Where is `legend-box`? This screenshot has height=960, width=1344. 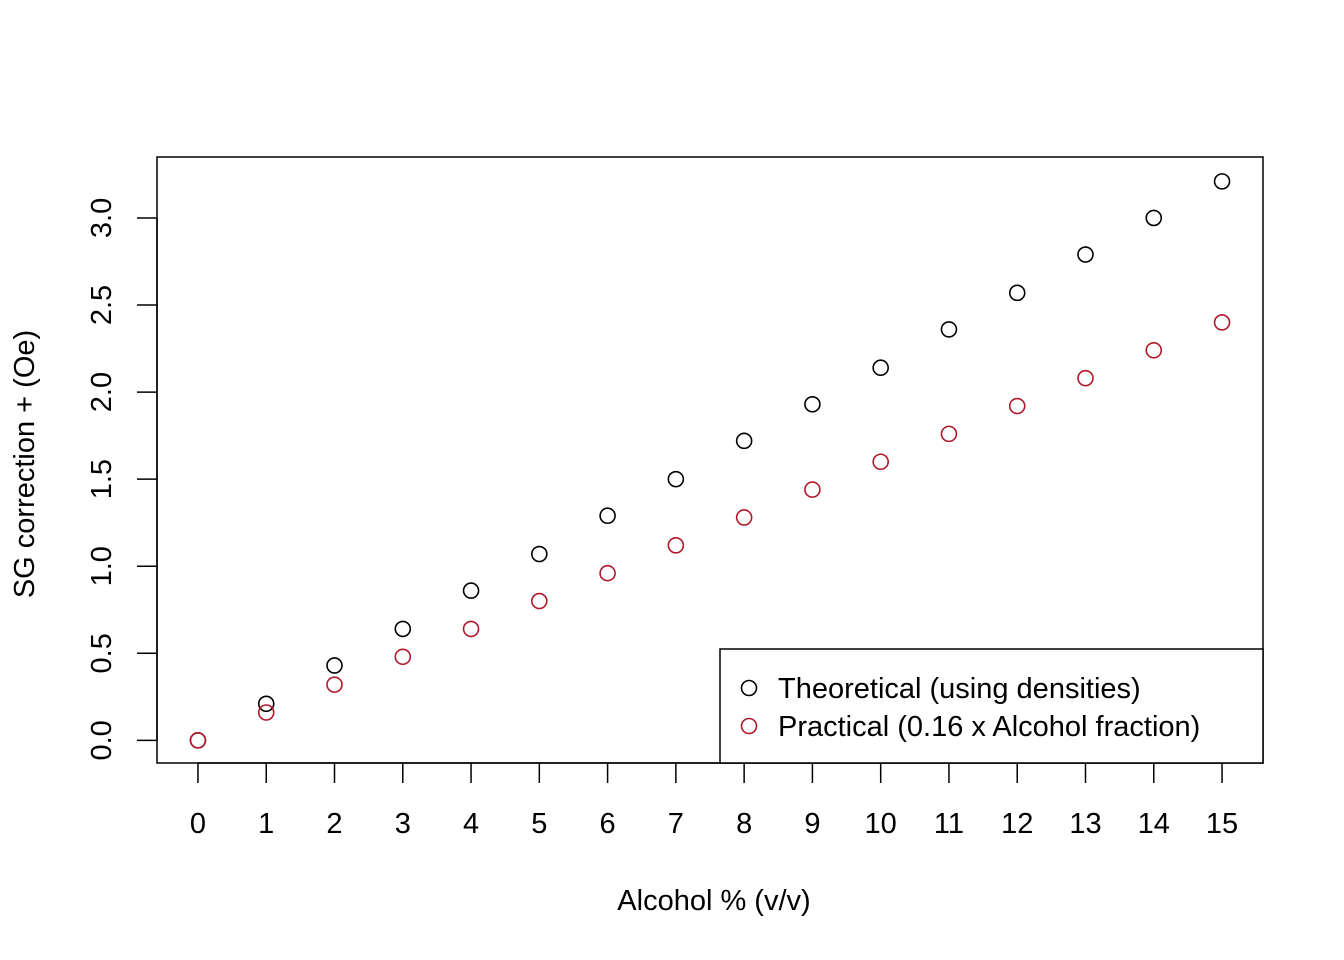 legend-box is located at coordinates (991, 706).